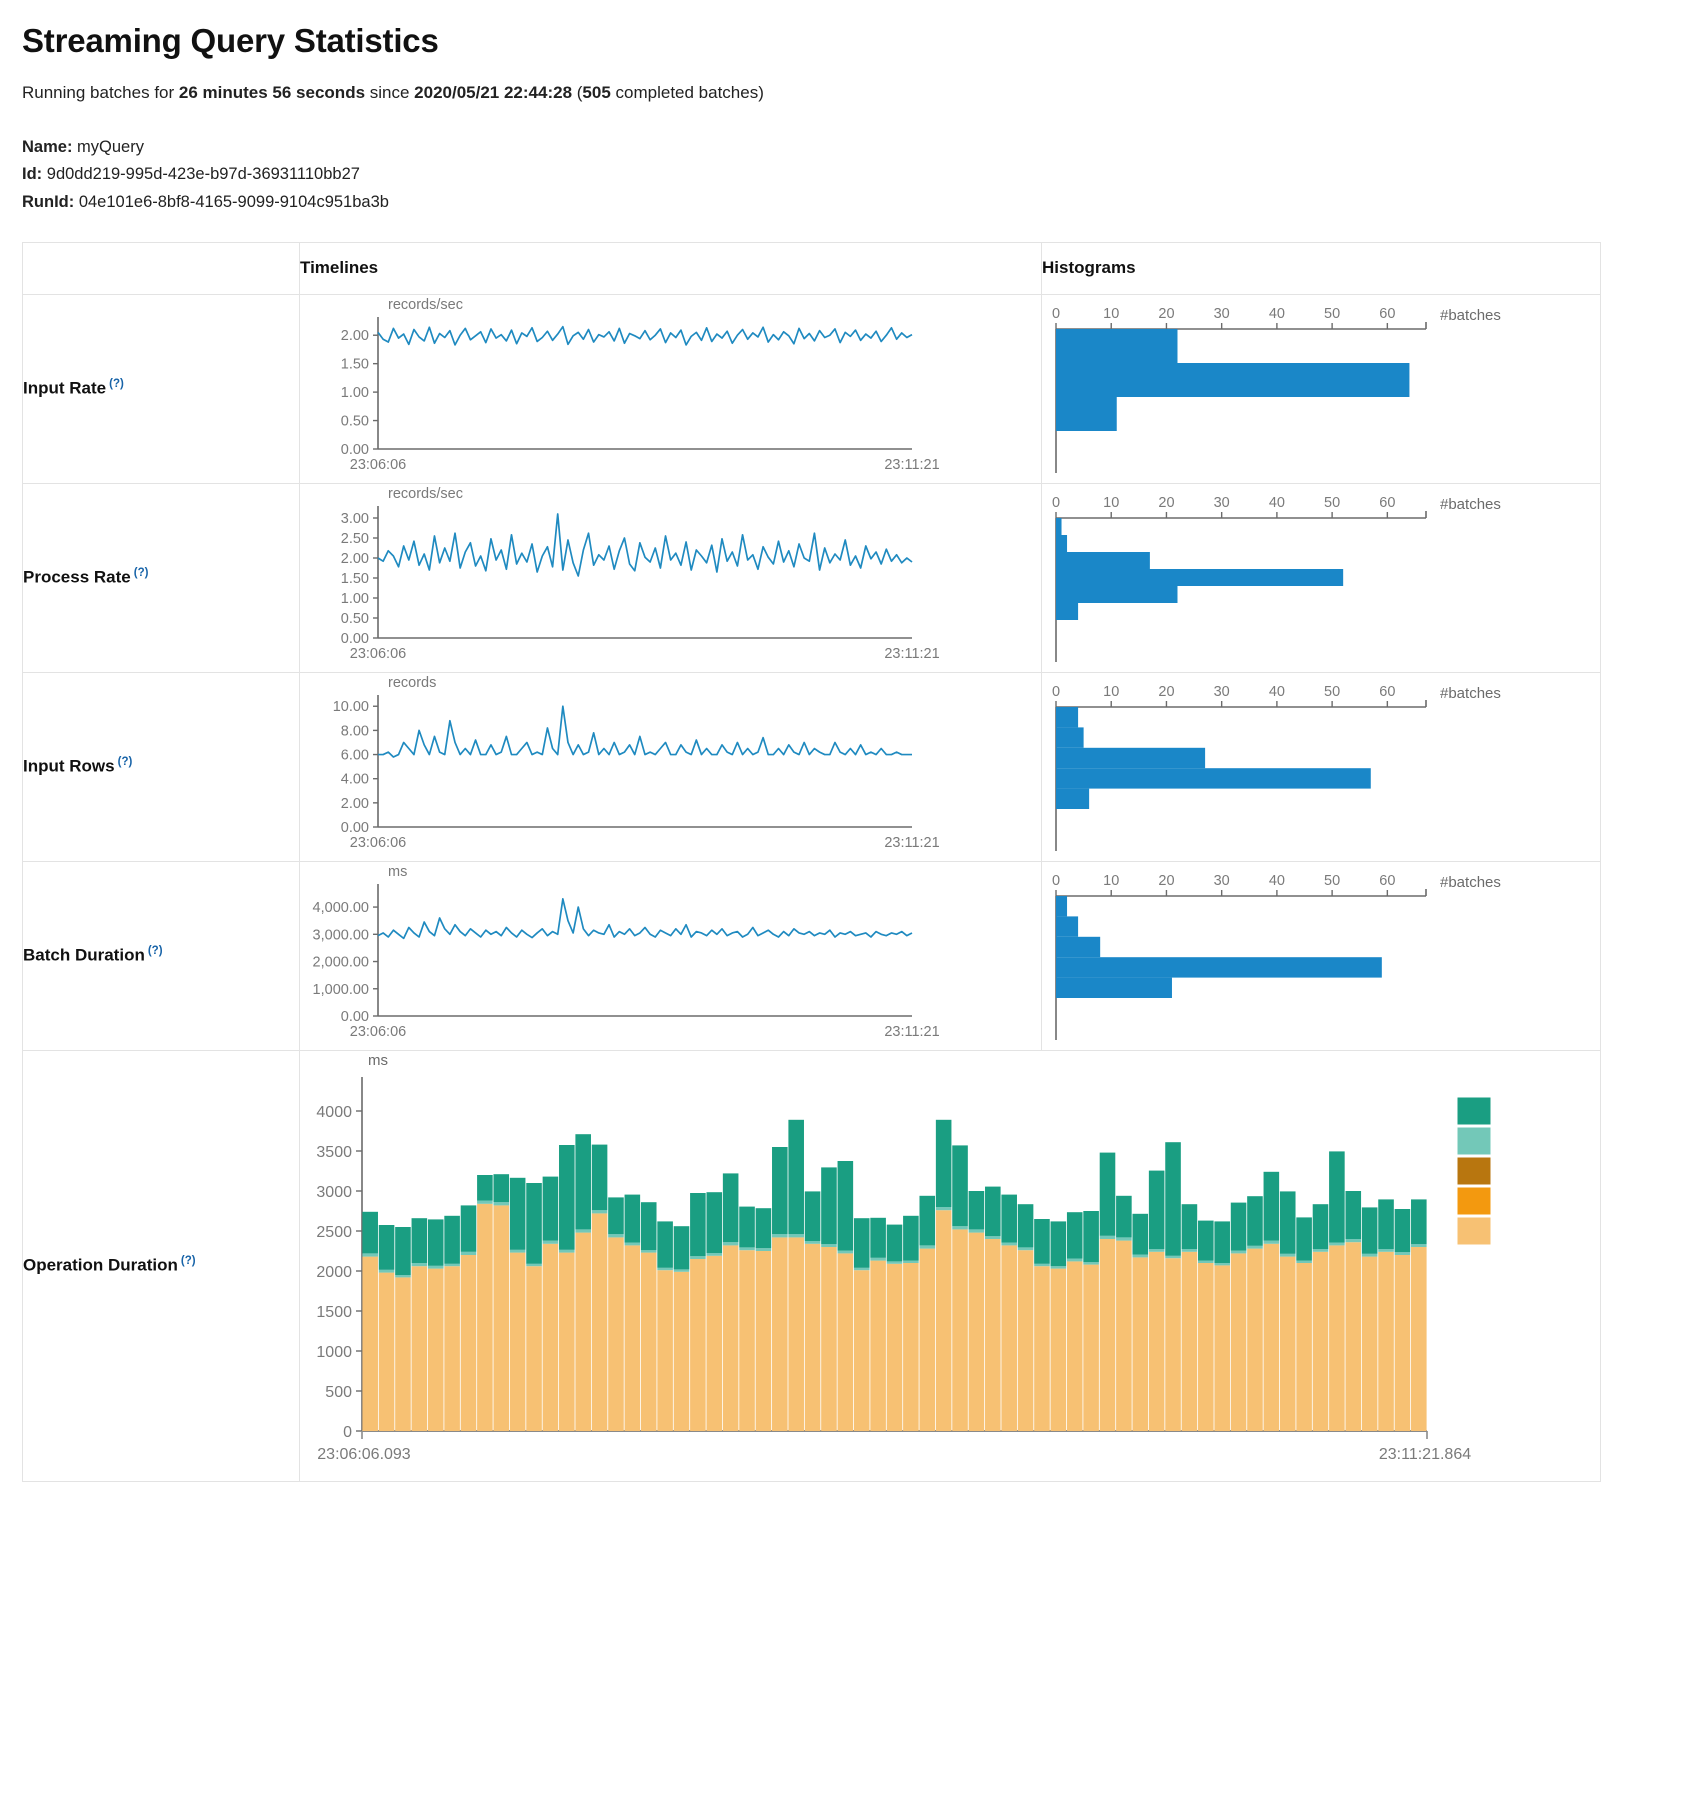 The height and width of the screenshot is (1820, 1693). What do you see at coordinates (334, 1152) in the screenshot?
I see `operation-duration-ytick: 3500` at bounding box center [334, 1152].